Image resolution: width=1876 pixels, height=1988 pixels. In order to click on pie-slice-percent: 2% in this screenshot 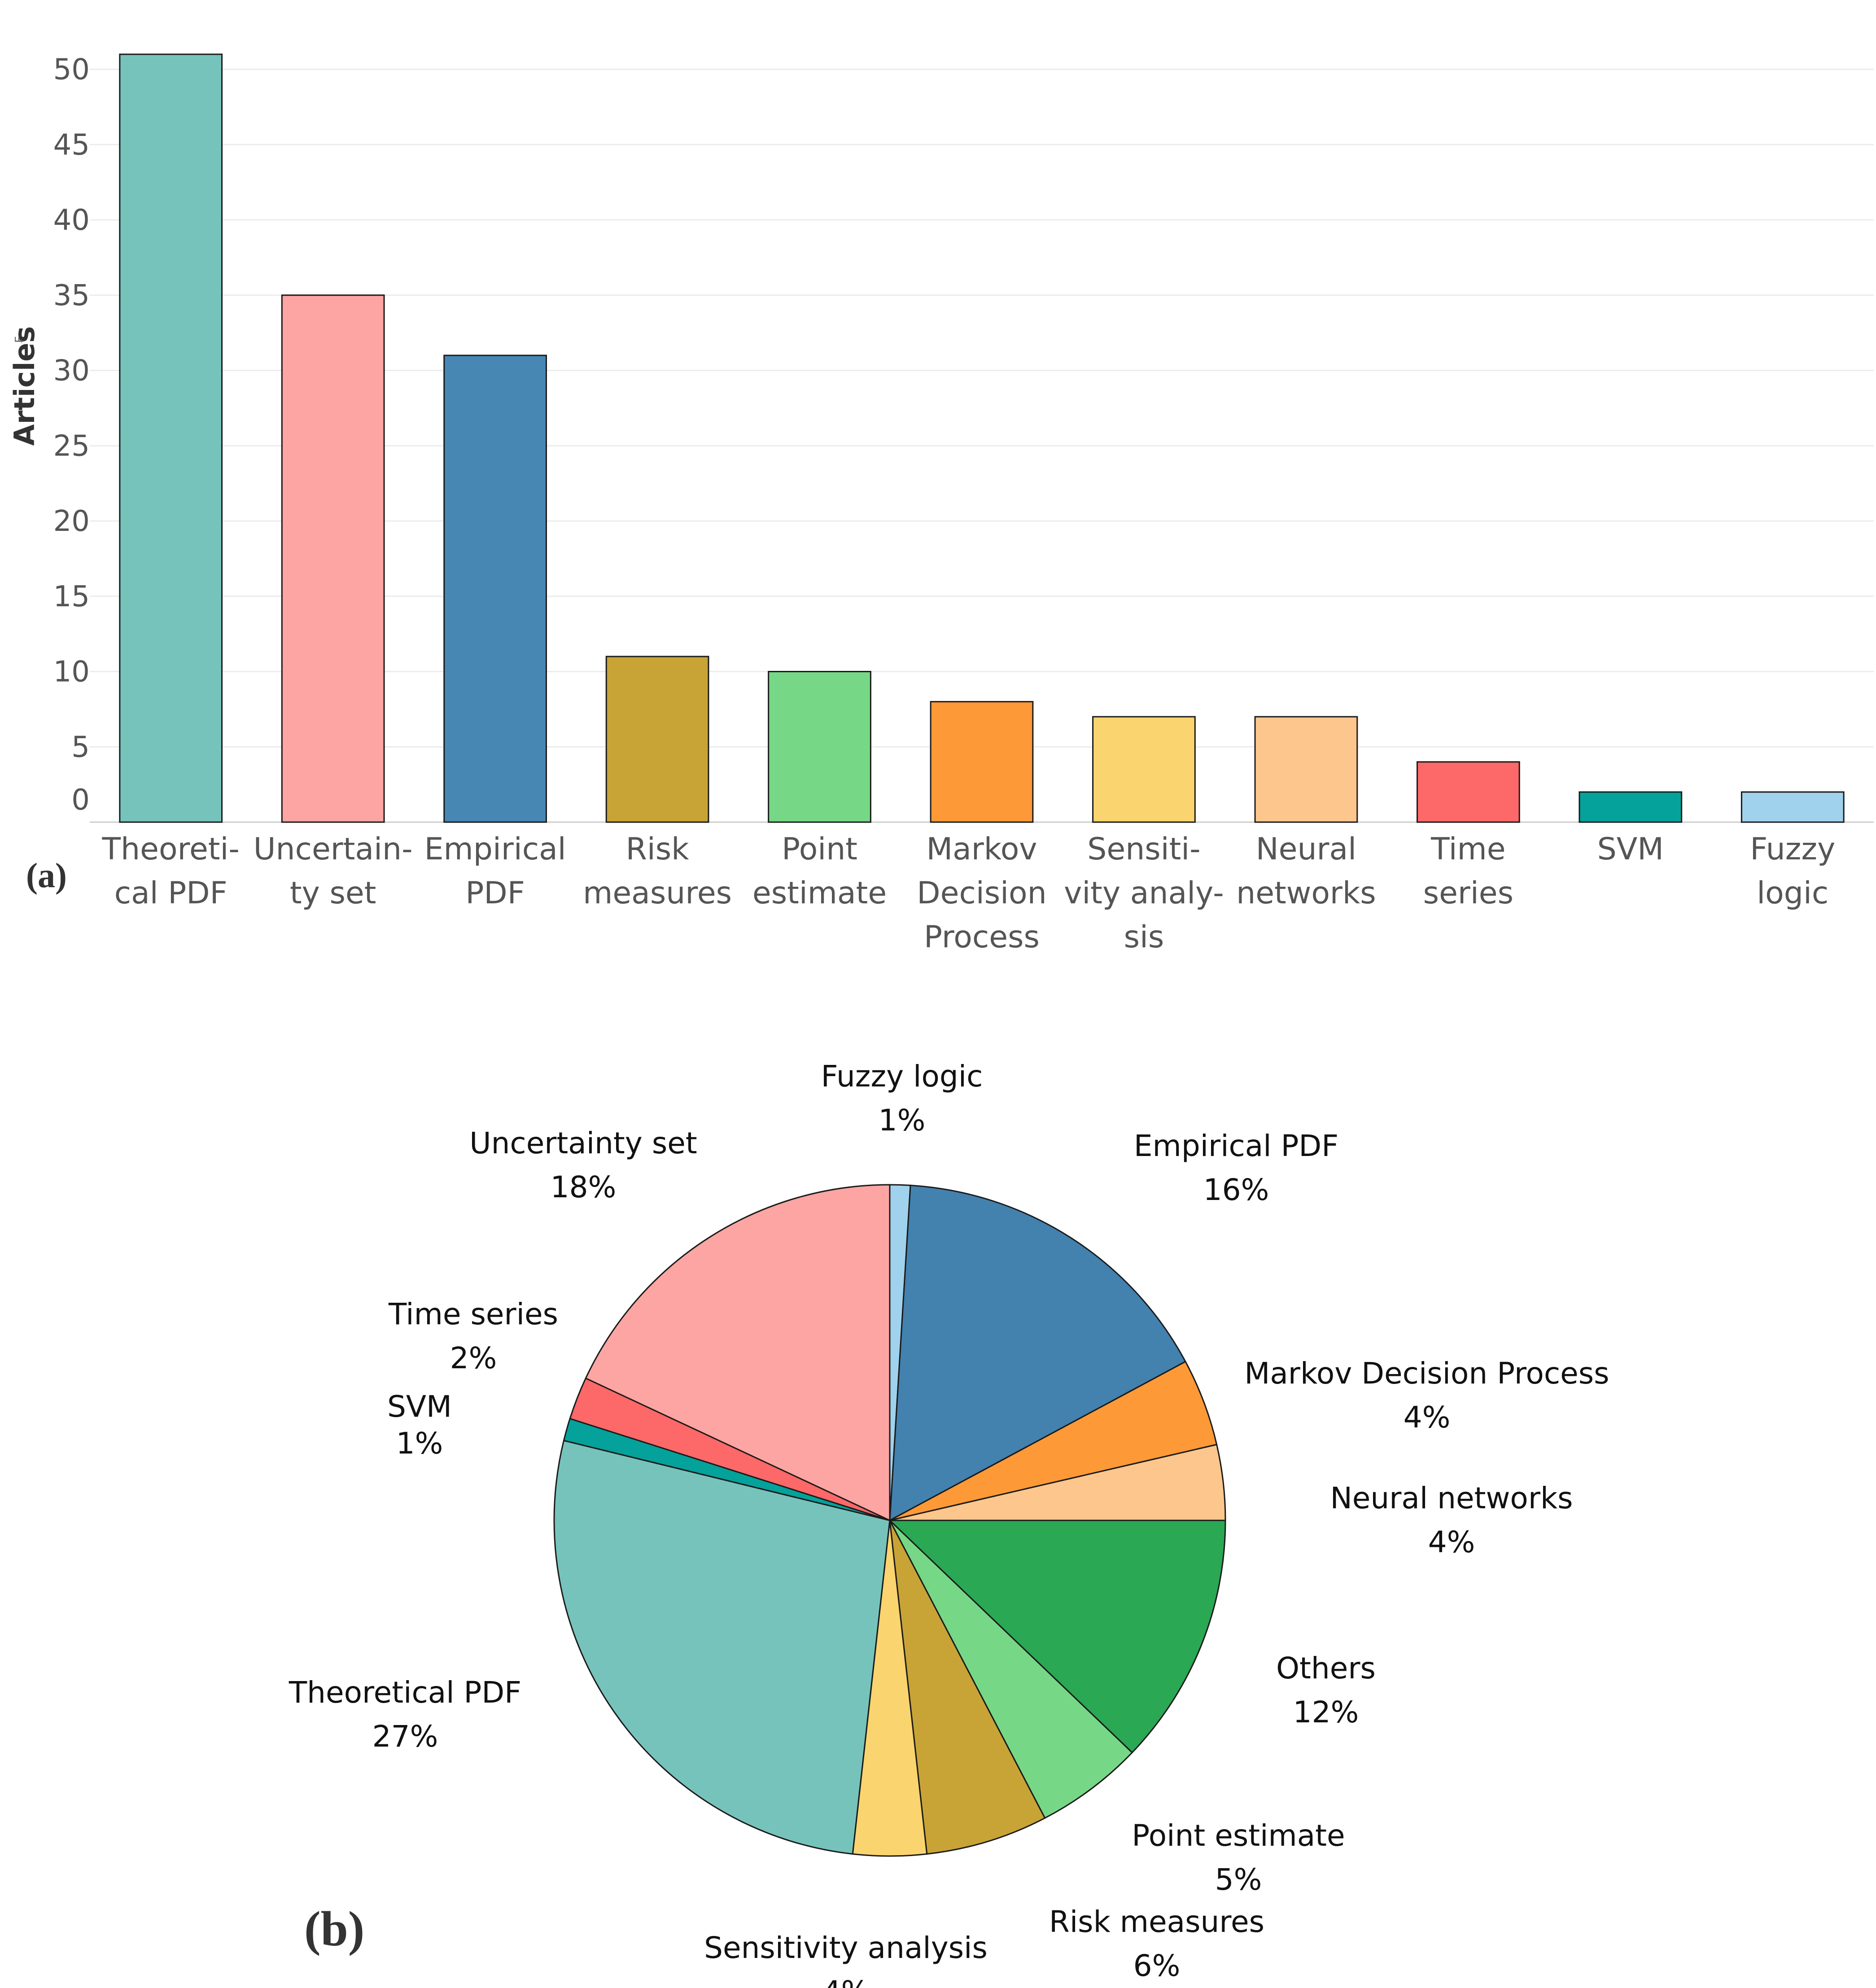, I will do `click(474, 1358)`.